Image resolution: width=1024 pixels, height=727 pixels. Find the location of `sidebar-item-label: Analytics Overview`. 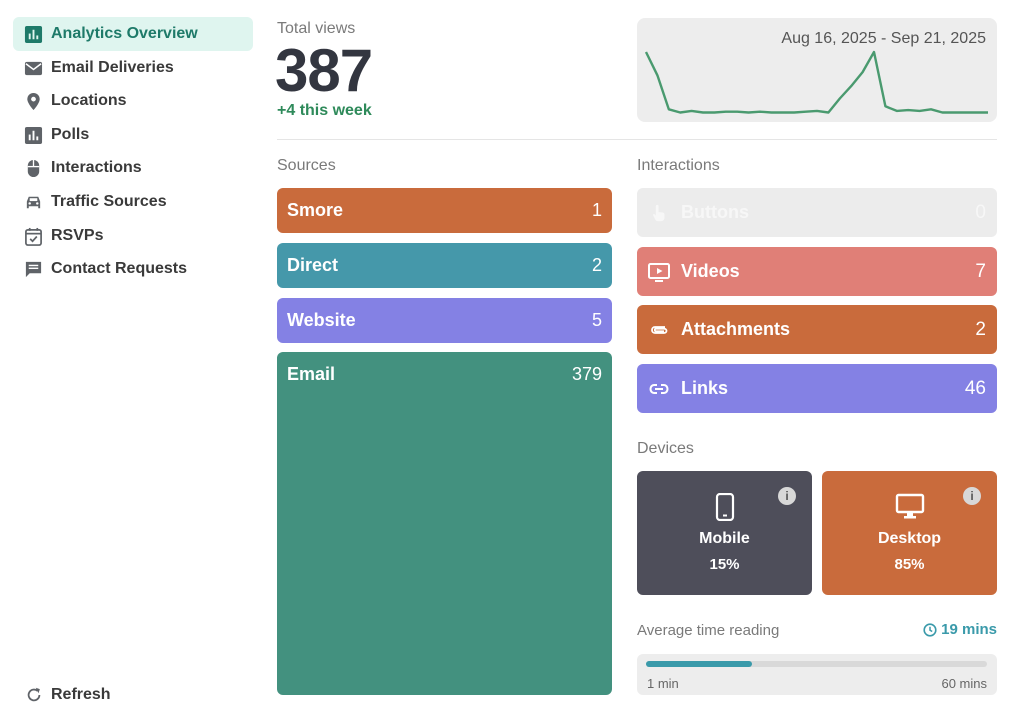

sidebar-item-label: Analytics Overview is located at coordinates (124, 33).